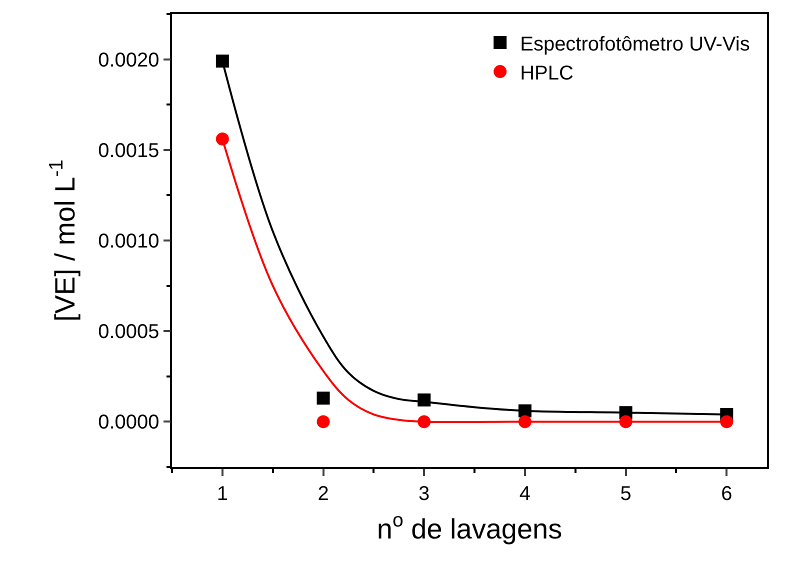 Image resolution: width=787 pixels, height=567 pixels. Describe the element at coordinates (129, 60) in the screenshot. I see `y-tick-label: 0.0020` at that location.